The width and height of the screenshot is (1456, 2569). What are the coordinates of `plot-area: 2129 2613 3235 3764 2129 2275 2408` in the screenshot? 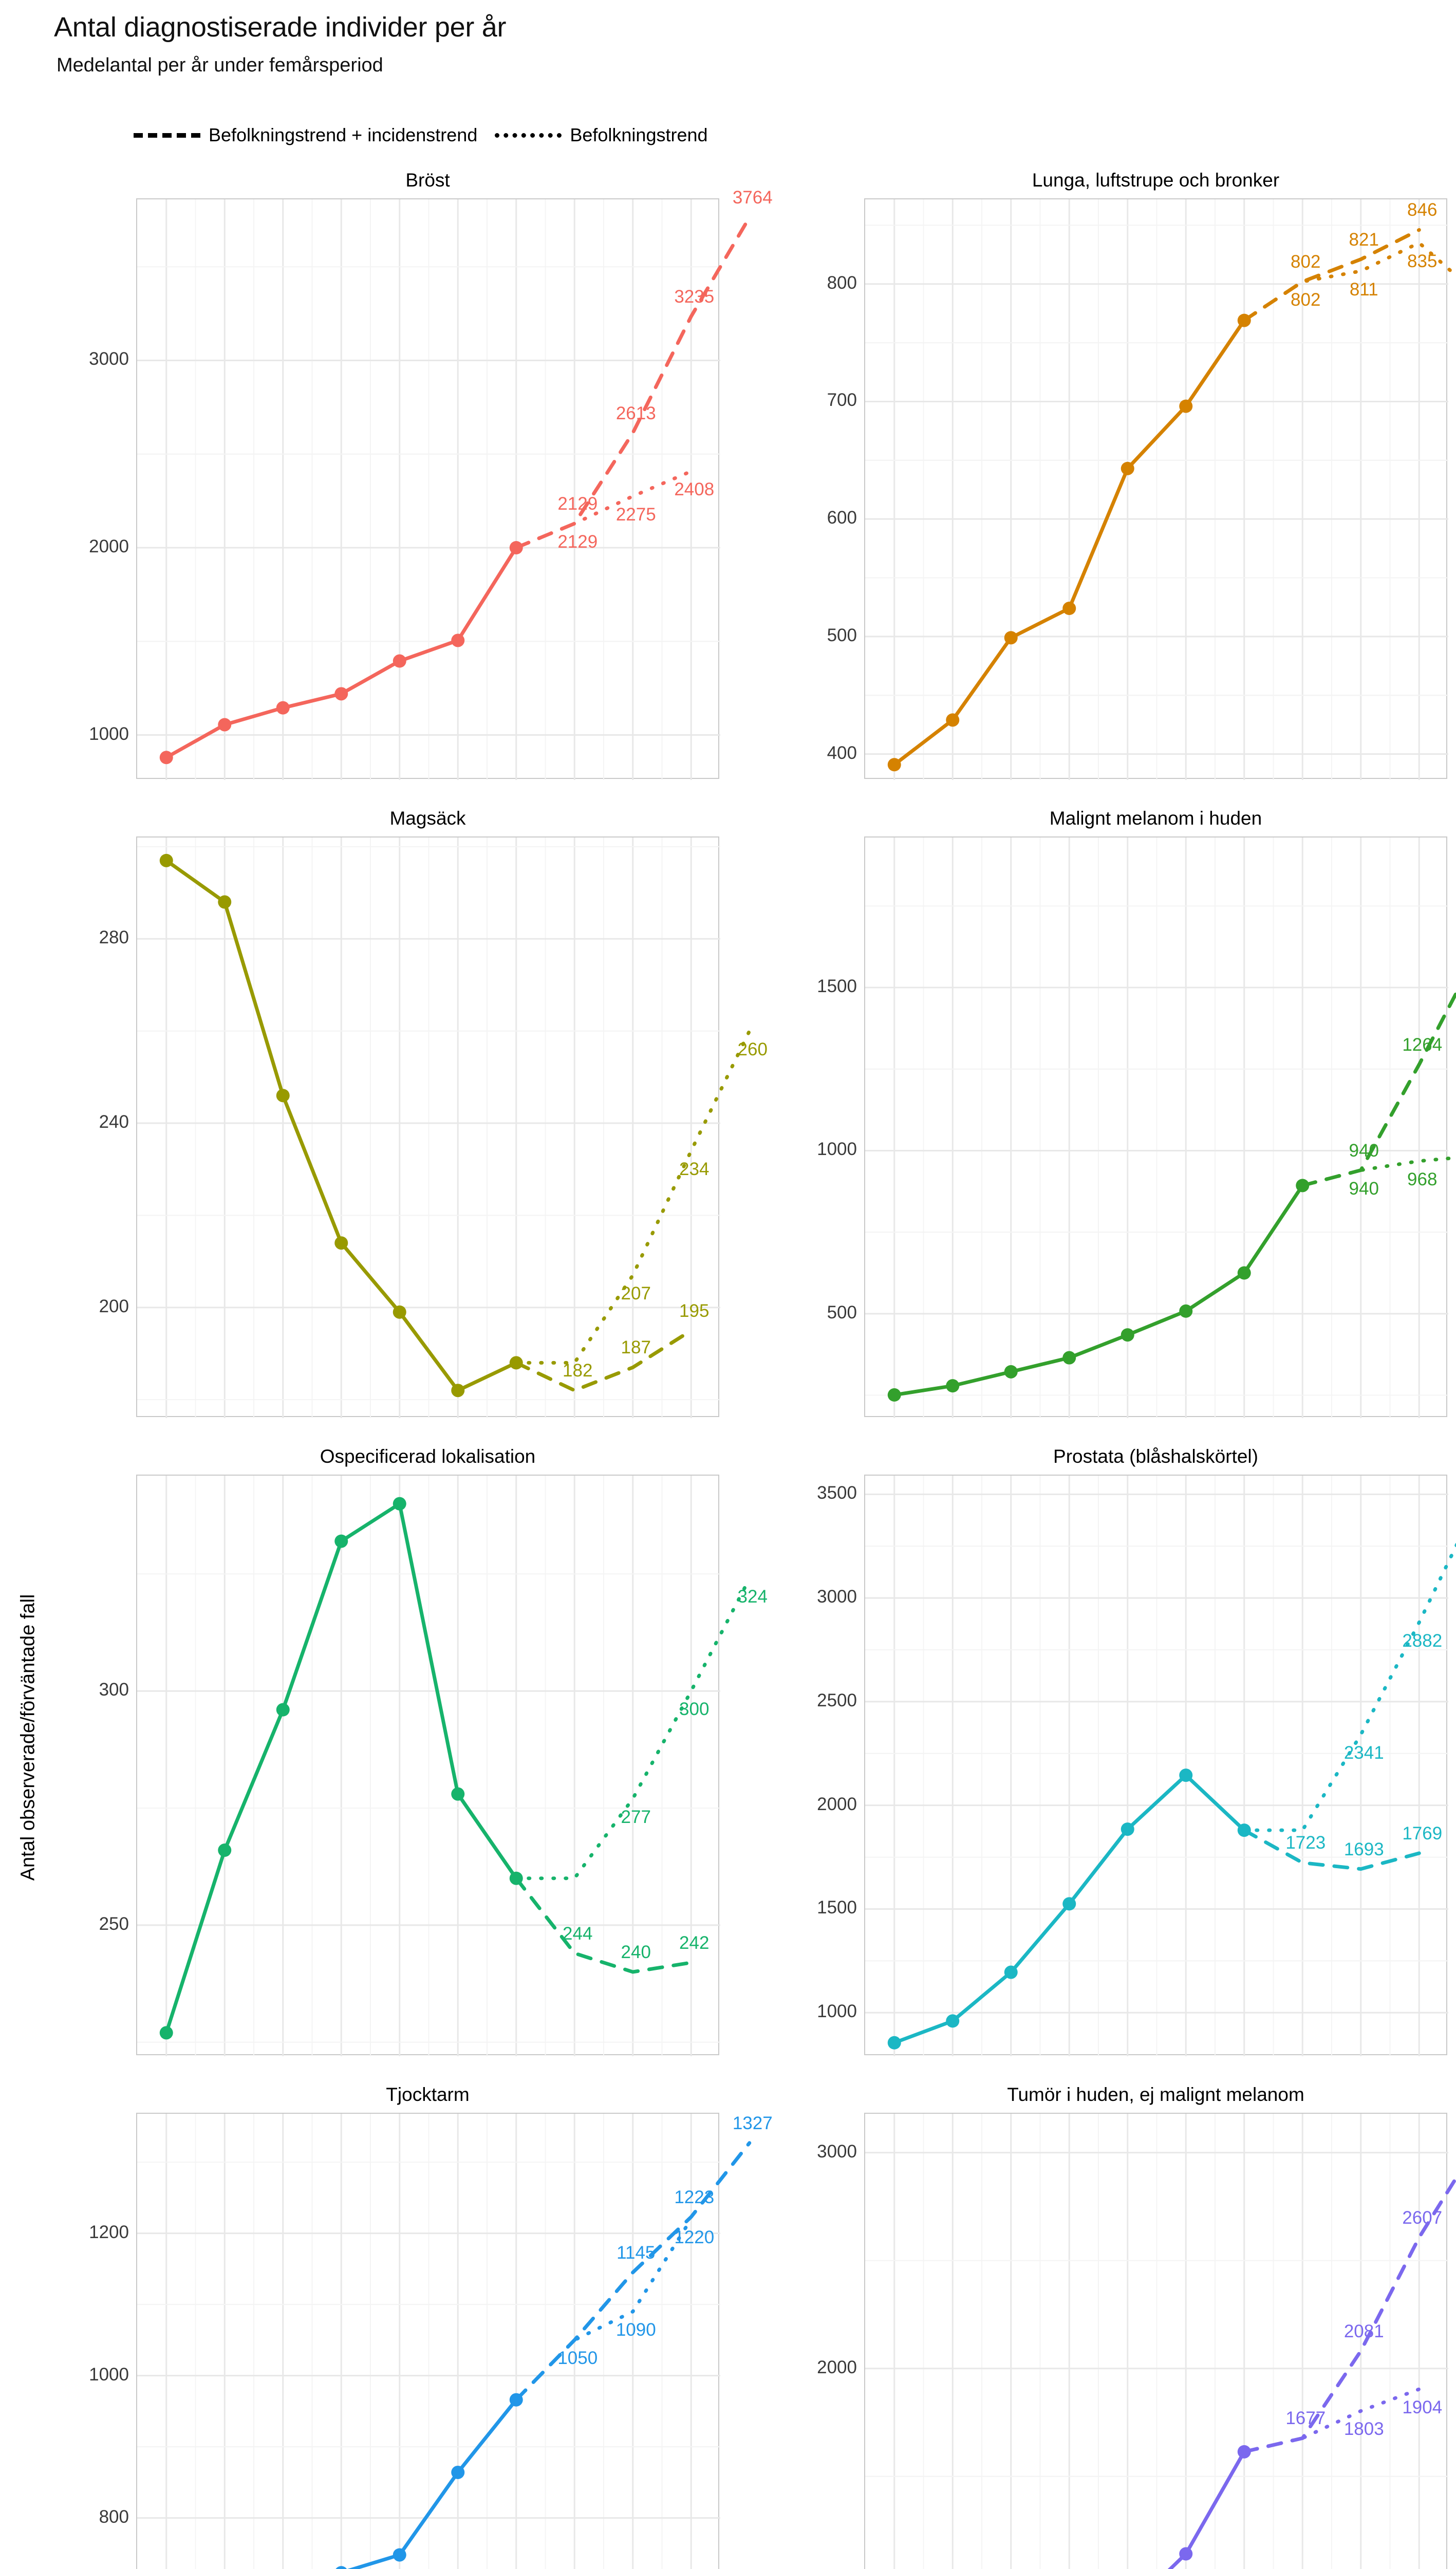 It's located at (454, 484).